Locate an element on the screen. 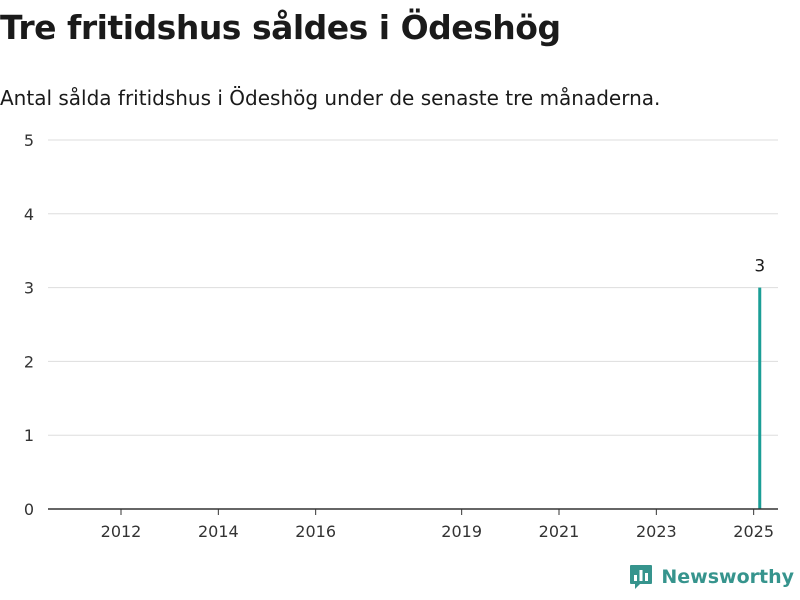  bar-chart-bubble-icon is located at coordinates (641, 577).